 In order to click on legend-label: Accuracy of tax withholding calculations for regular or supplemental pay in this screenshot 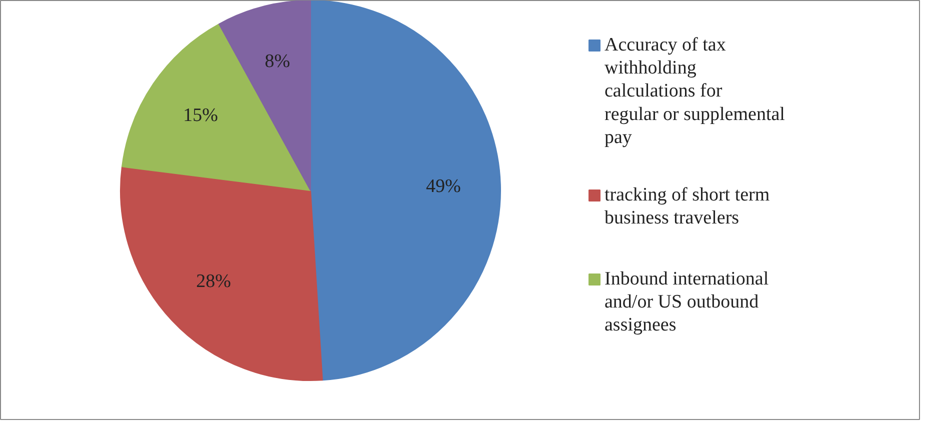, I will do `click(694, 91)`.